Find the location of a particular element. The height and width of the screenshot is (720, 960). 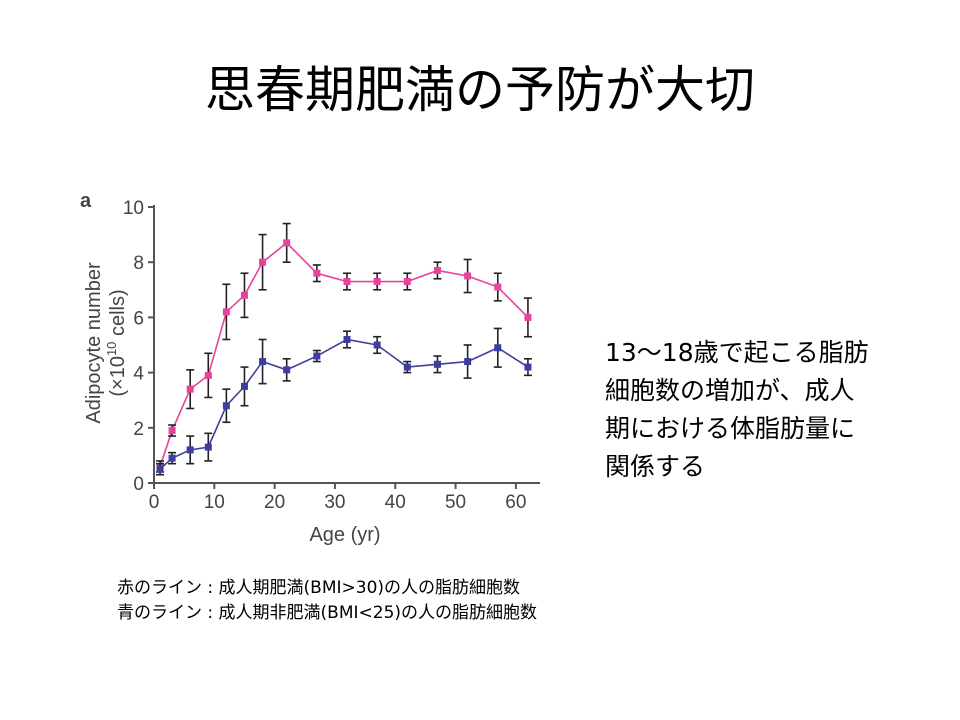

y-tick-label: 4 is located at coordinates (138, 374).